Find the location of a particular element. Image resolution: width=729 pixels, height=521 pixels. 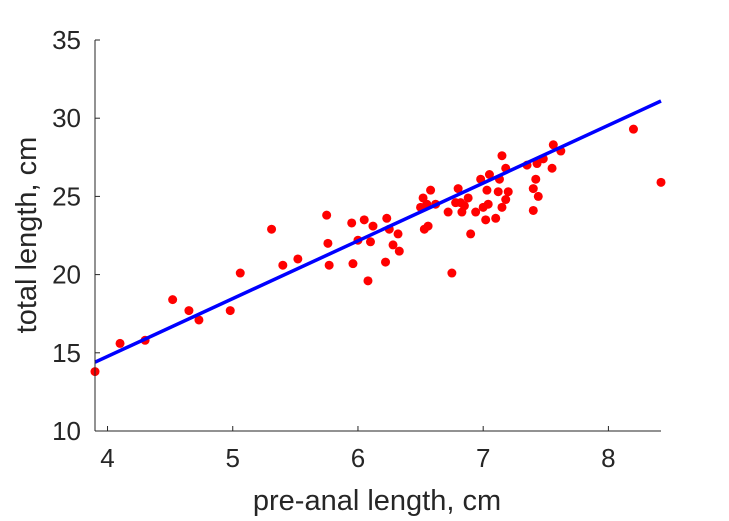

y-tick-label: 35 is located at coordinates (66, 40).